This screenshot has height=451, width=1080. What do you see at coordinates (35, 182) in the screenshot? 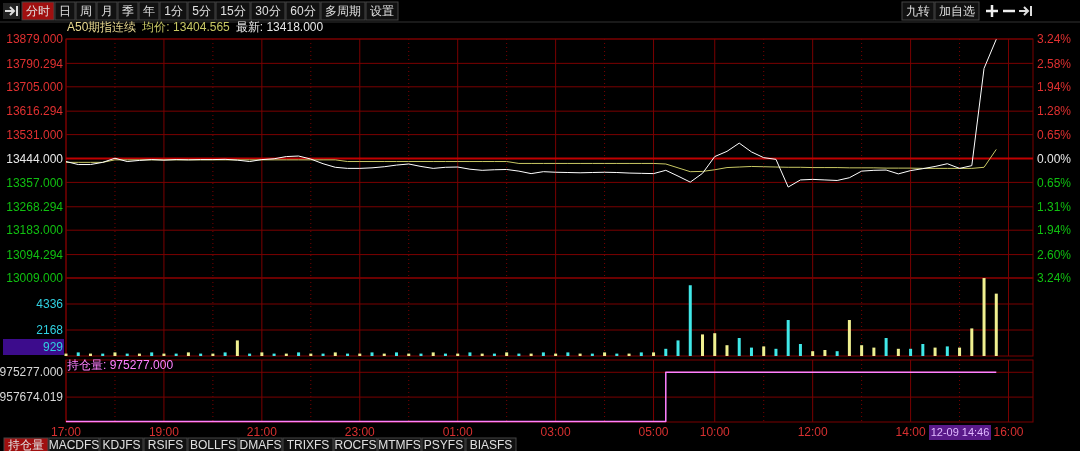
I see `y-tick-label: 13357.000` at bounding box center [35, 182].